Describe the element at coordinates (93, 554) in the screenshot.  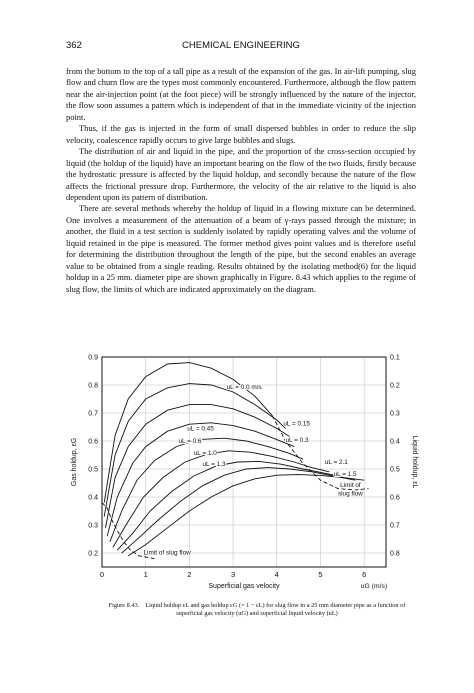
I see `y-tick-label-left: 0.2` at that location.